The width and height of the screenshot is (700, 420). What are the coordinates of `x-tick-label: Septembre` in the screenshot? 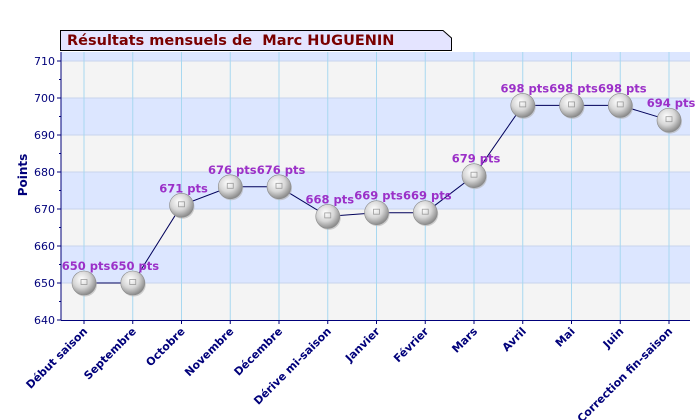 It's located at (109, 353).